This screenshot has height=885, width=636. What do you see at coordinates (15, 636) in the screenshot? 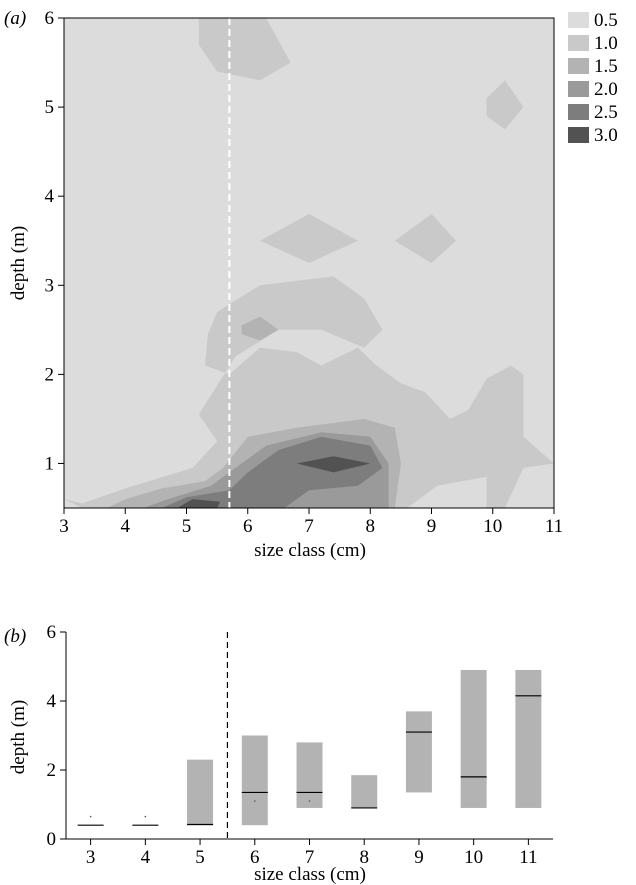
I see `panel-label-b: (b)` at bounding box center [15, 636].